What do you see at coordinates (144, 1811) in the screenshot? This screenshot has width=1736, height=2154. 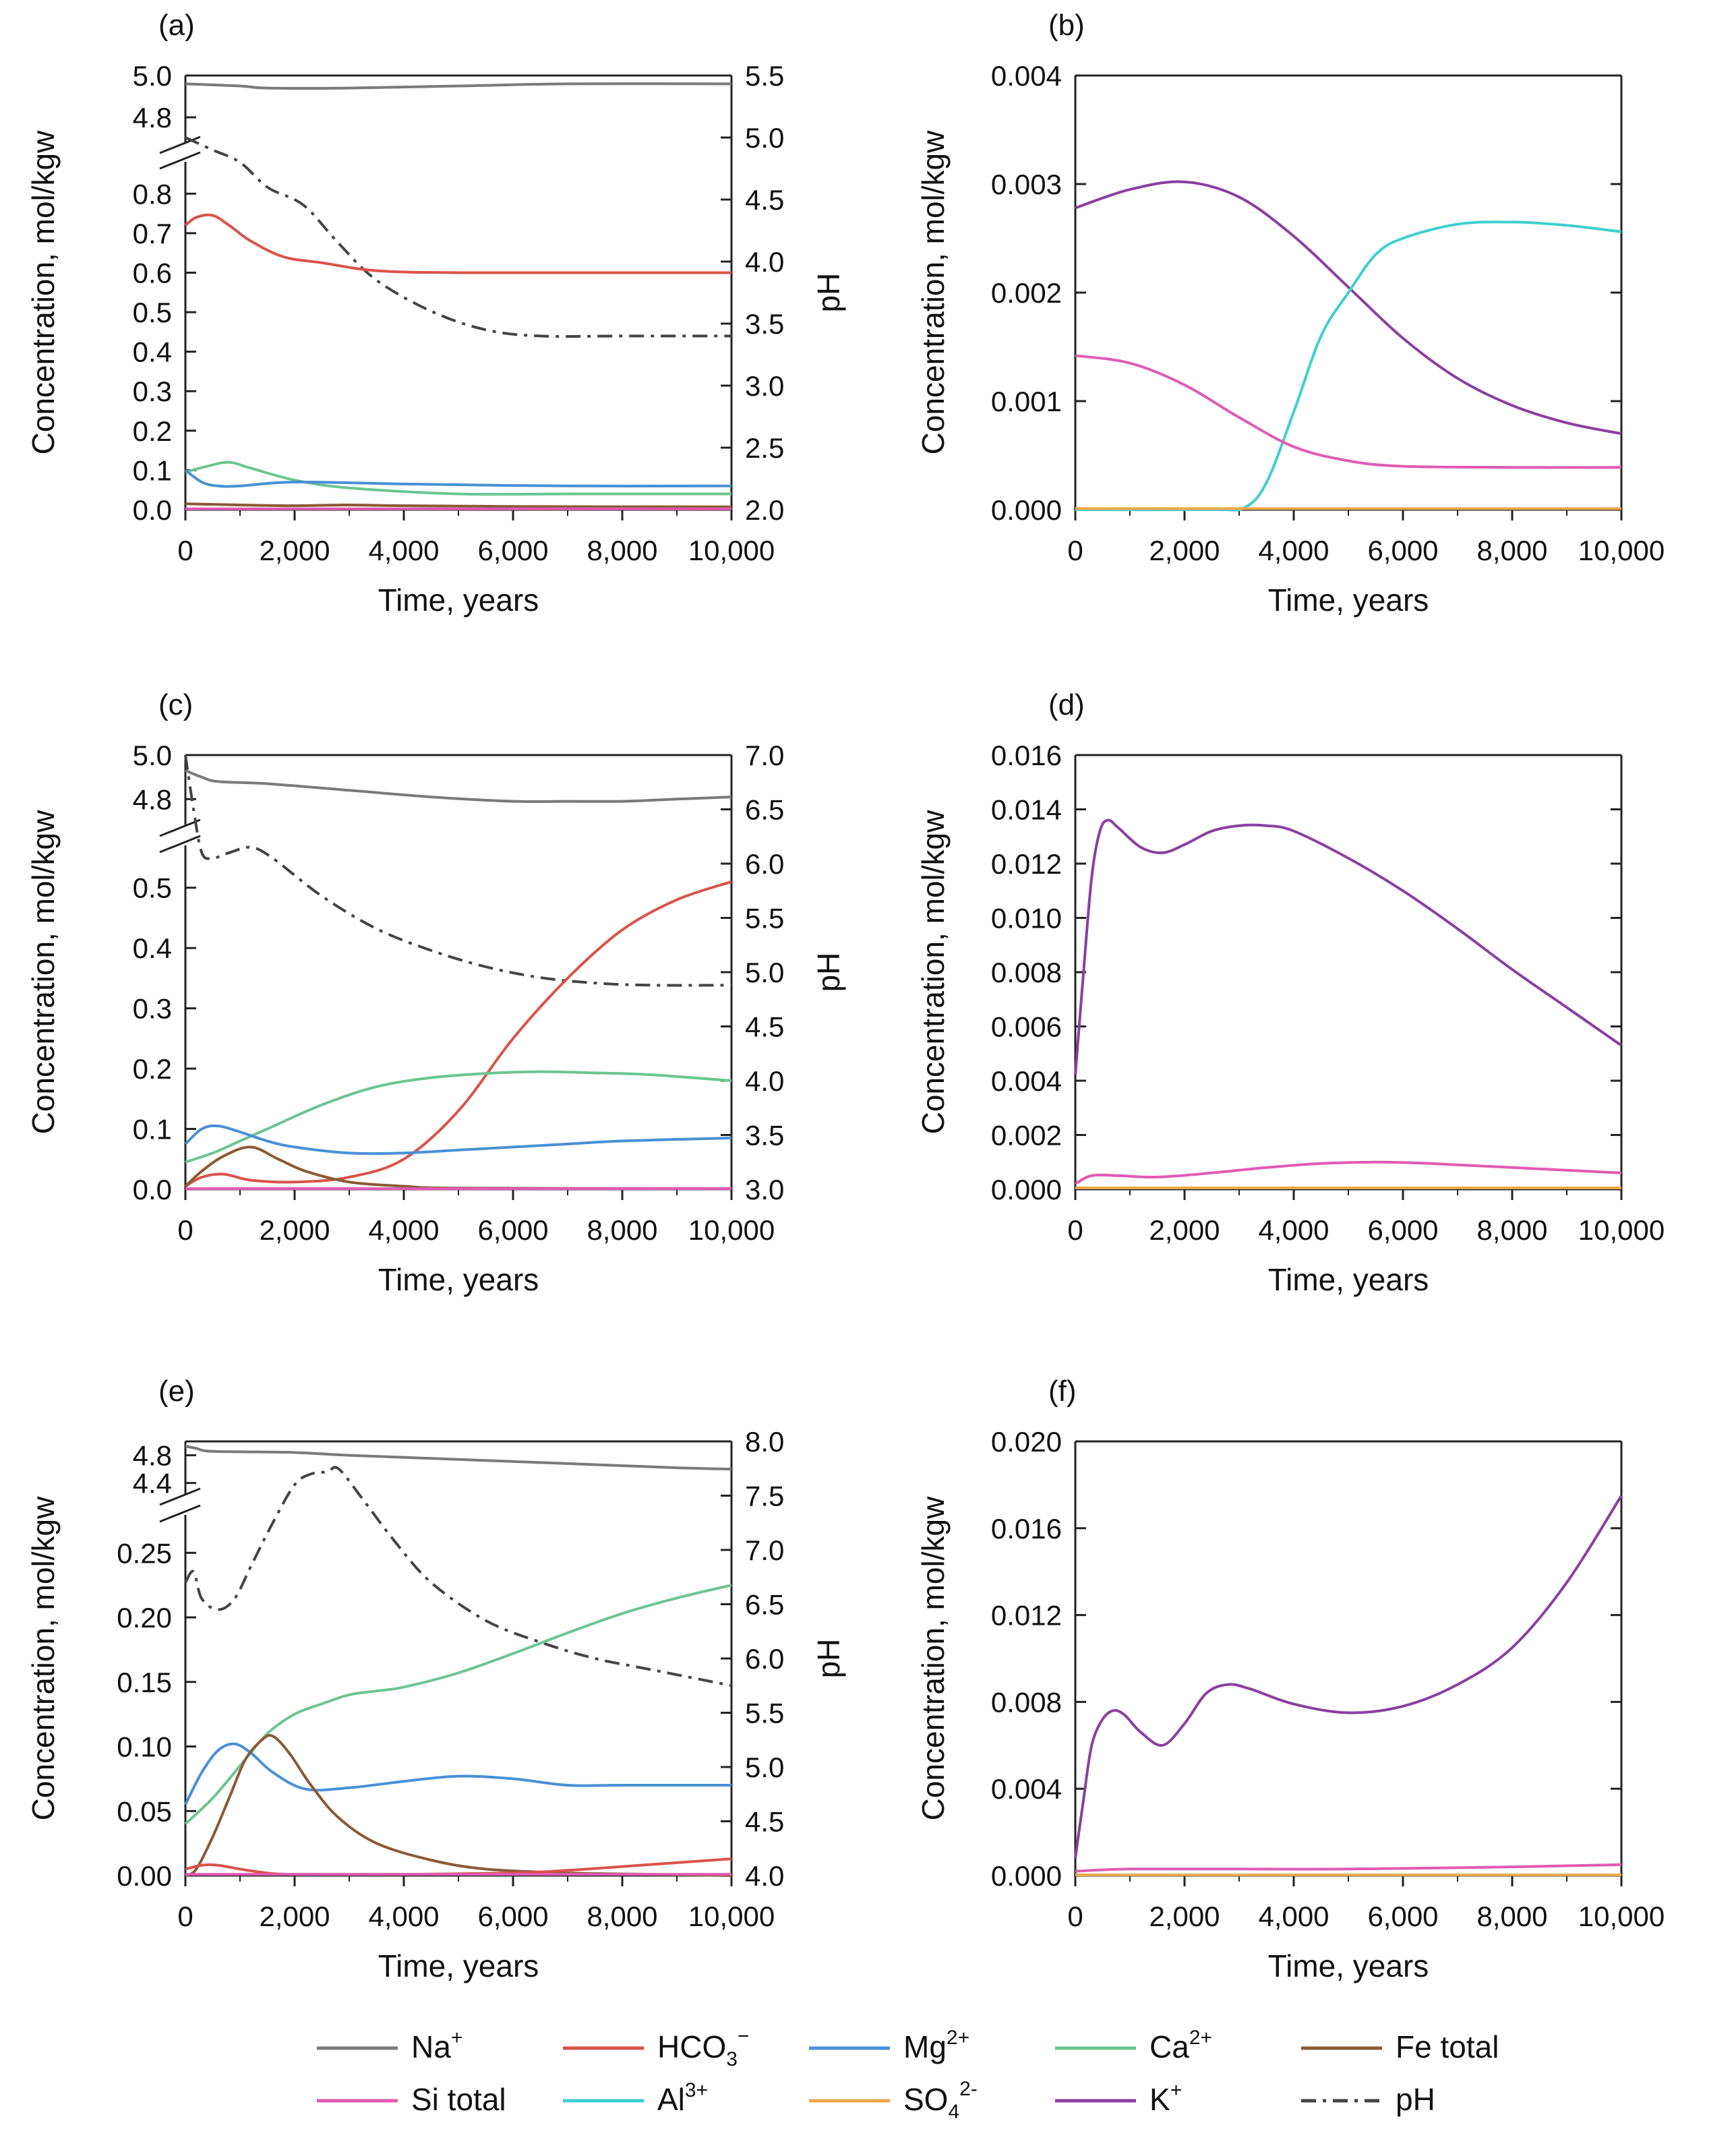 I see `y-tick-label: 0.05` at bounding box center [144, 1811].